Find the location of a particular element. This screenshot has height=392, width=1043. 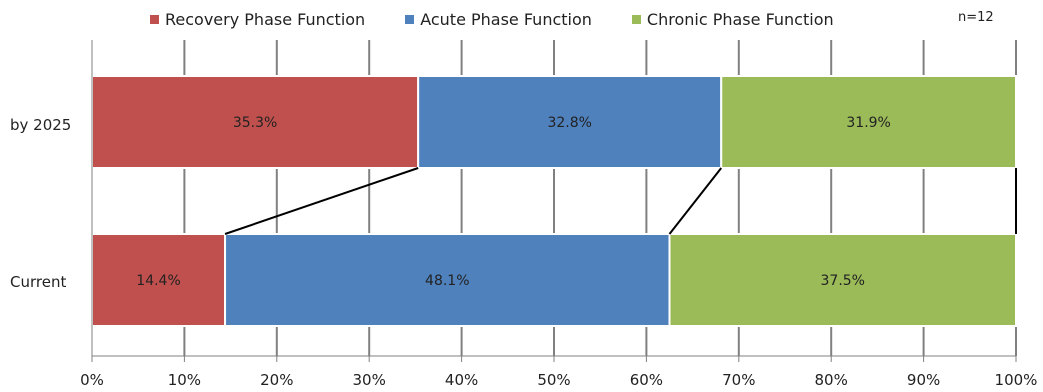

x-tick-label: 80% is located at coordinates (831, 380).